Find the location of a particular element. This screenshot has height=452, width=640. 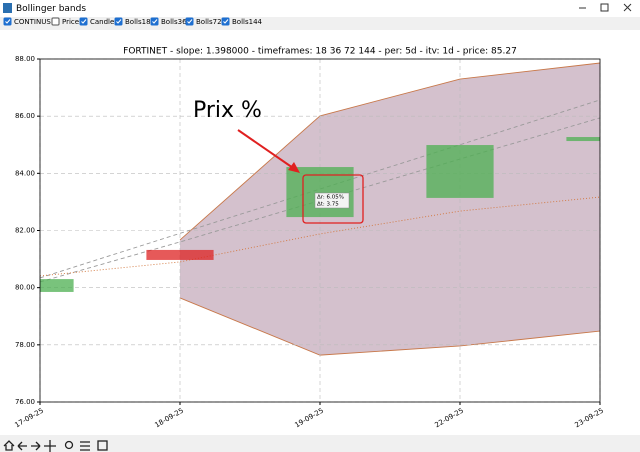

y-tick-label: 88.00 is located at coordinates (25, 59).